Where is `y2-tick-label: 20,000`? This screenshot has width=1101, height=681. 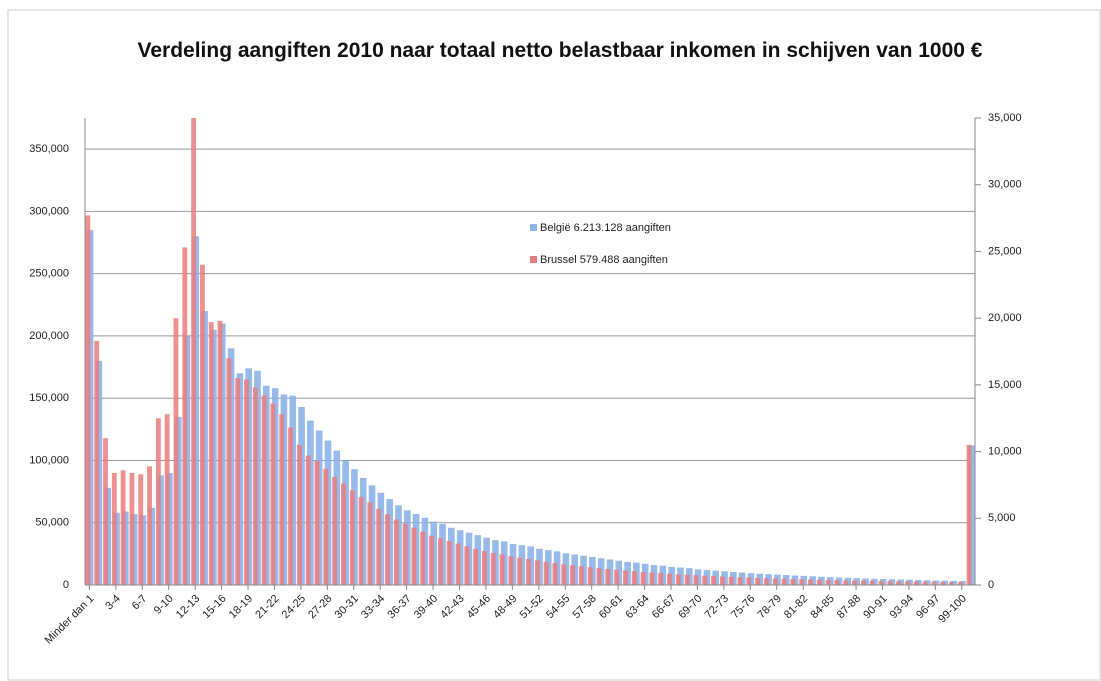 y2-tick-label: 20,000 is located at coordinates (1005, 318).